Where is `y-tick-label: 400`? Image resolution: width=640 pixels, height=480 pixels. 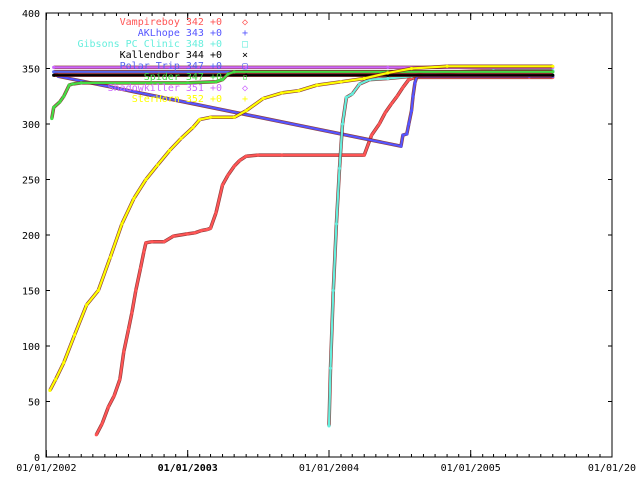 y-tick-label: 400 is located at coordinates (31, 14).